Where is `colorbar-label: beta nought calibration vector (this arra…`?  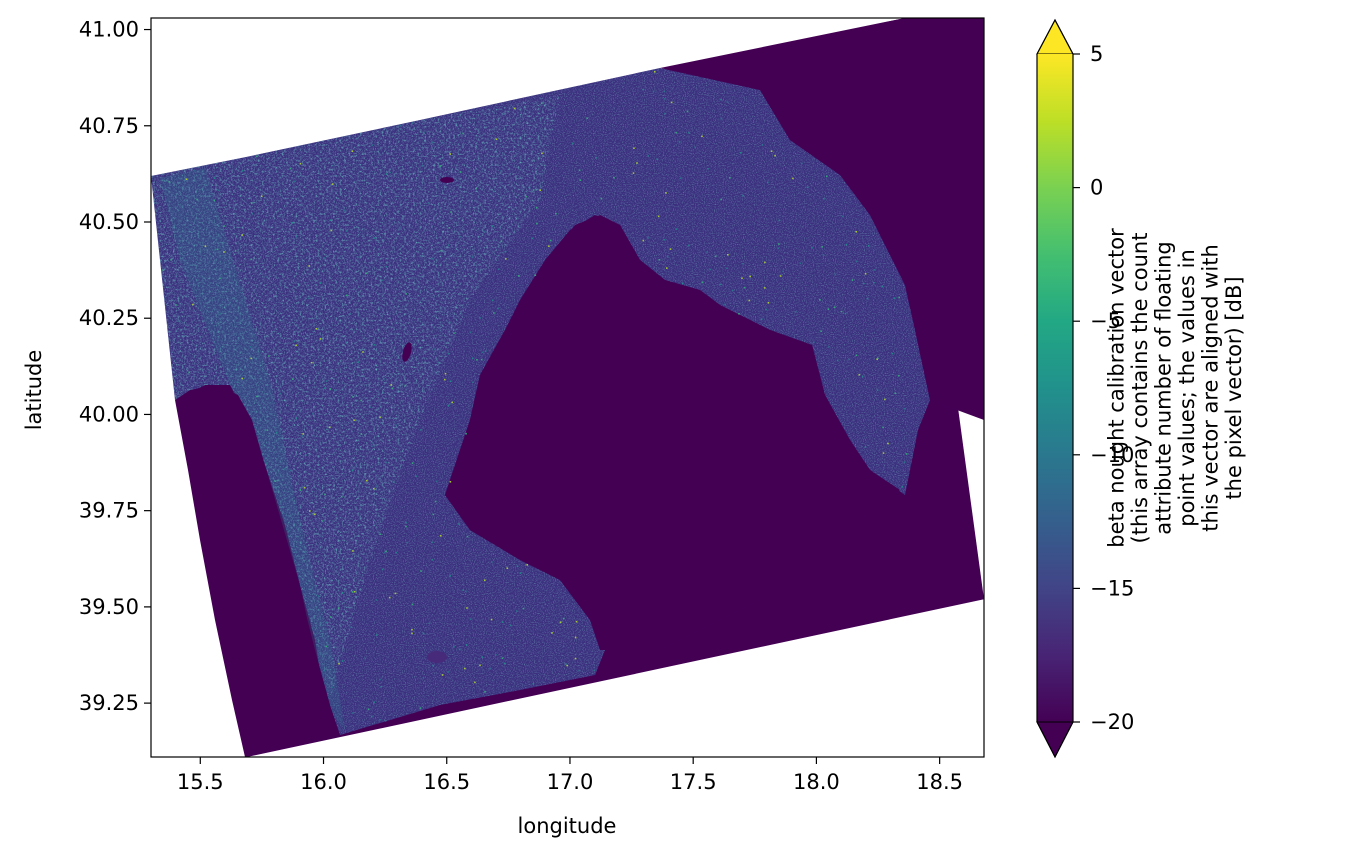 colorbar-label: beta nought calibration vector (this arra… is located at coordinates (1175, 388).